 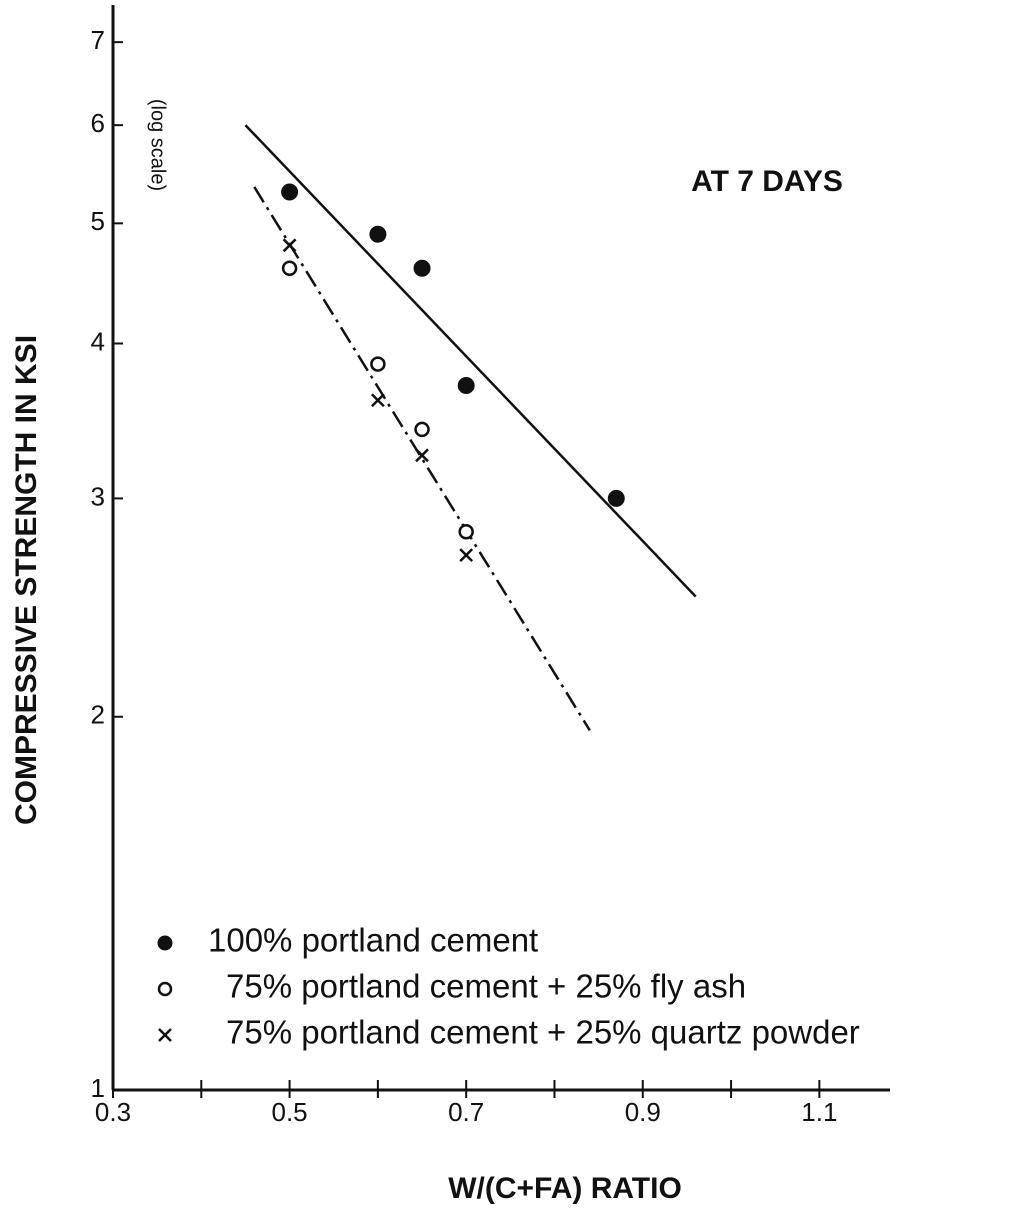 What do you see at coordinates (767, 181) in the screenshot?
I see `annotation: AT 7 DAYS` at bounding box center [767, 181].